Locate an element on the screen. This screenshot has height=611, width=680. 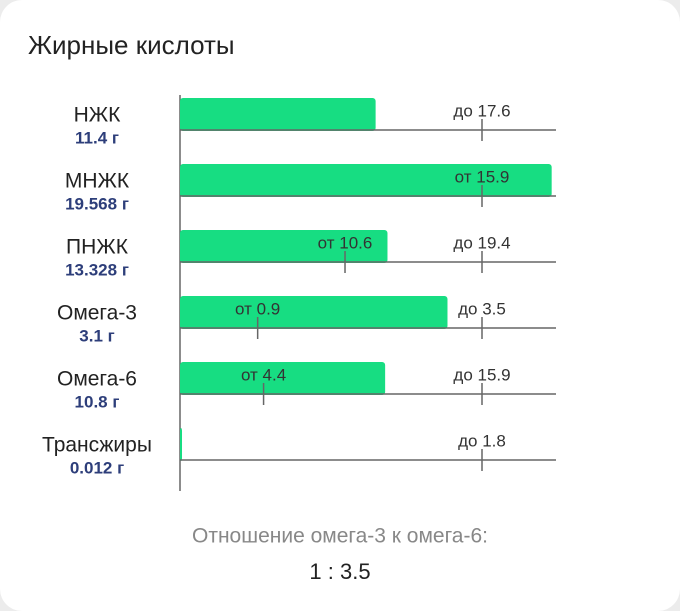
ratio-caption: Отношение омега-3 к омега-6: is located at coordinates (340, 536).